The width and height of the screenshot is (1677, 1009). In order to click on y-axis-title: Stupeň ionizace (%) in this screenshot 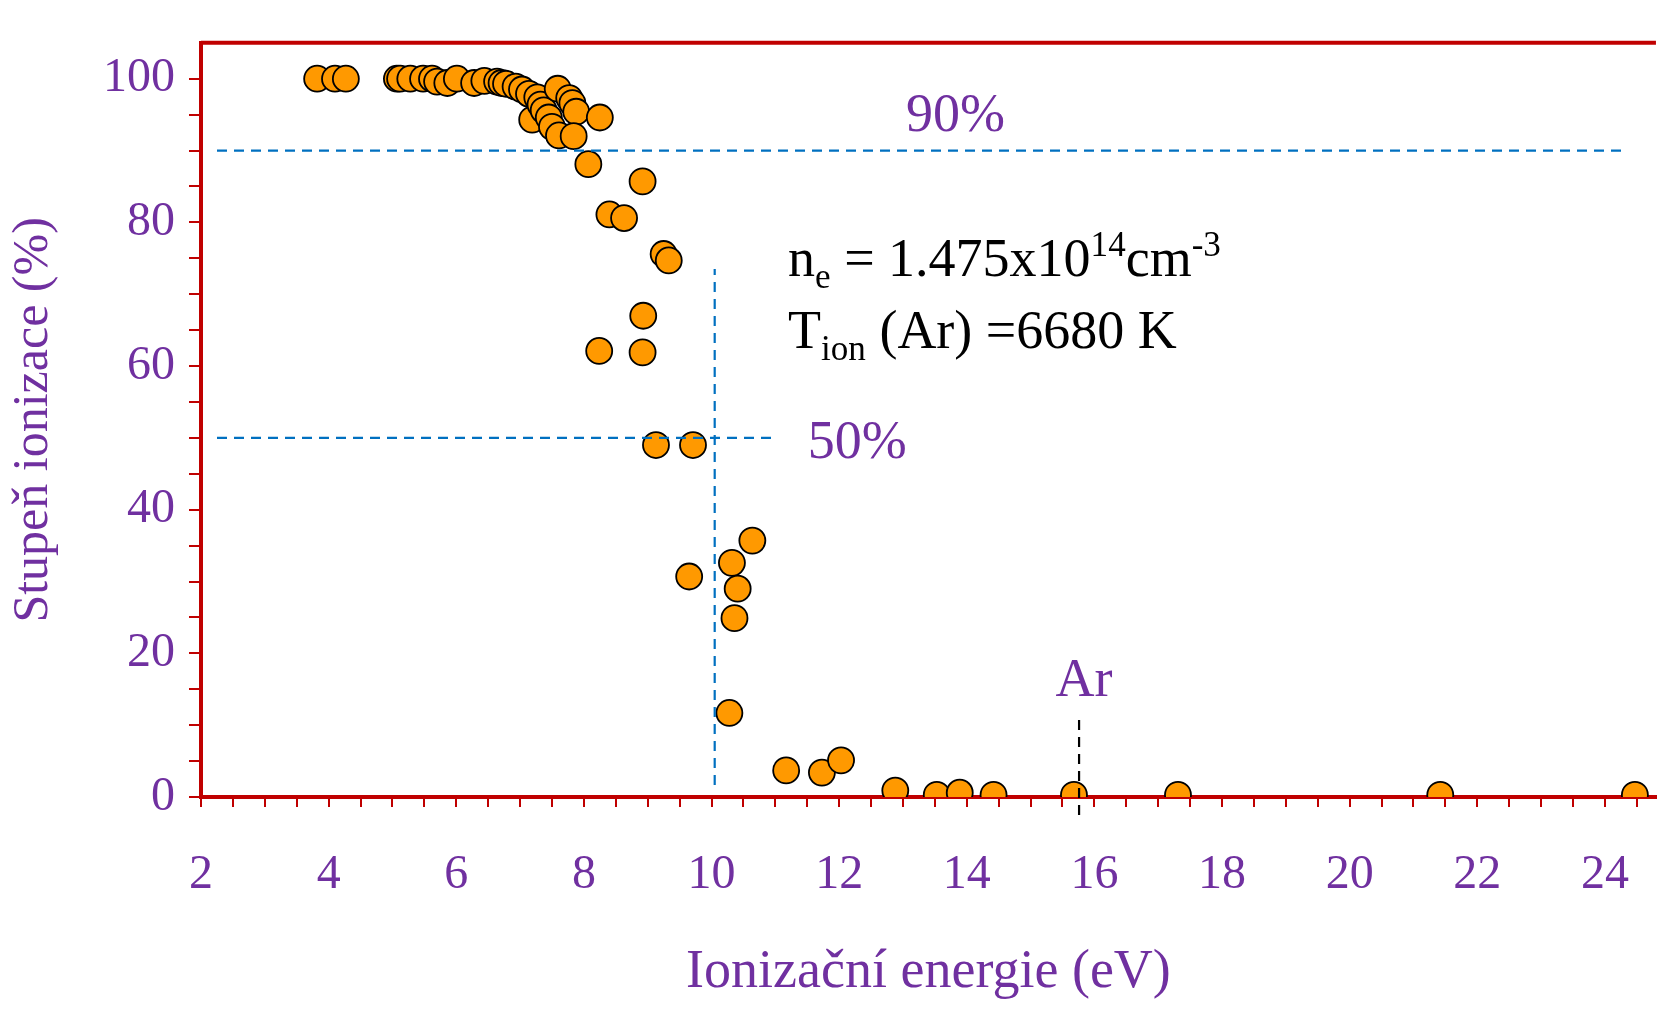, I will do `click(30, 420)`.